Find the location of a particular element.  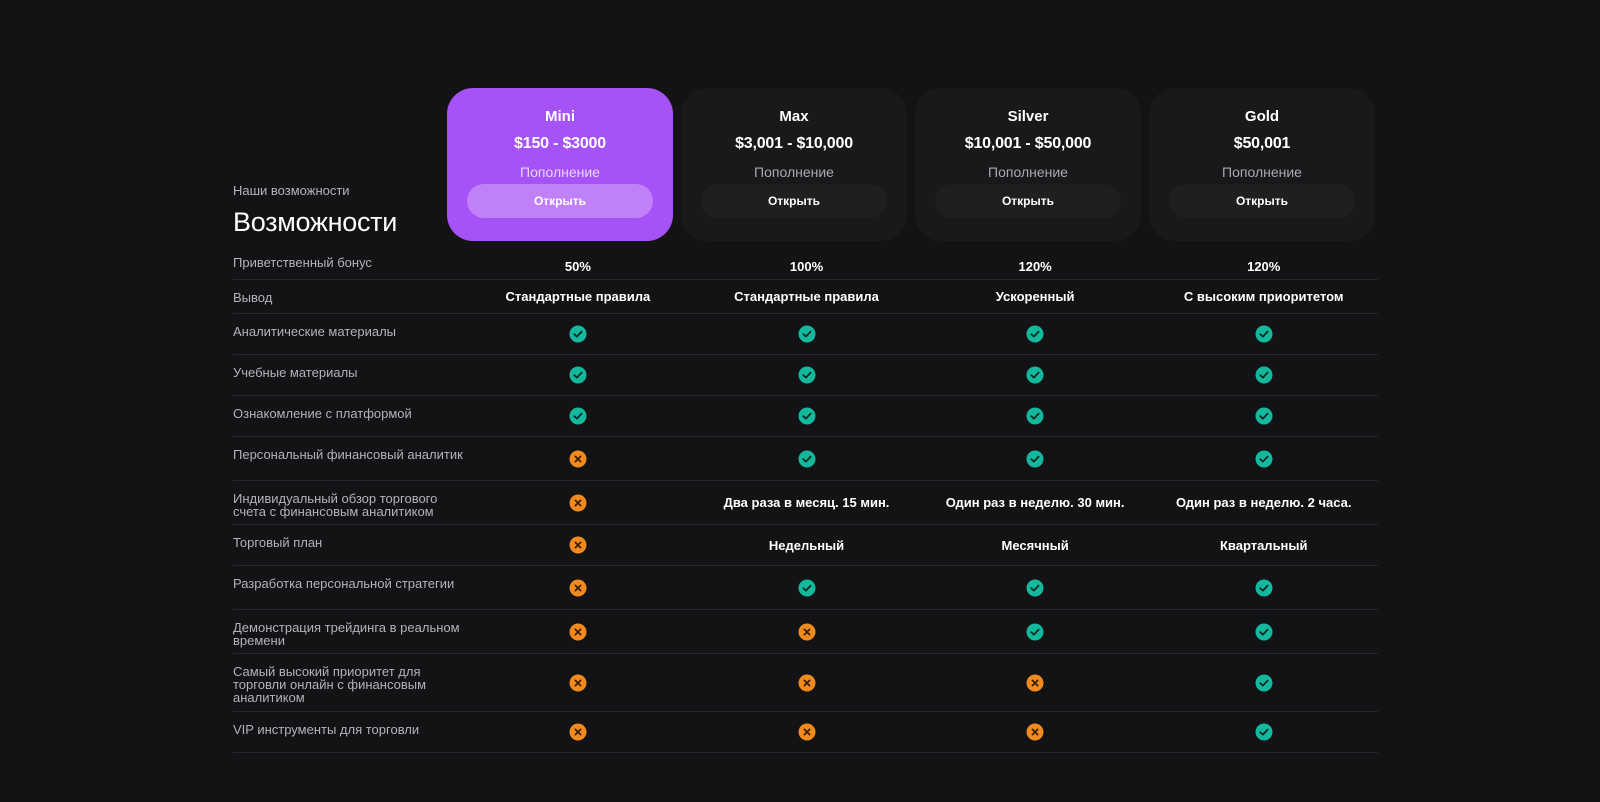

plan-card-gold: Gold $50,001 Пополнение Открыть is located at coordinates (1262, 164).